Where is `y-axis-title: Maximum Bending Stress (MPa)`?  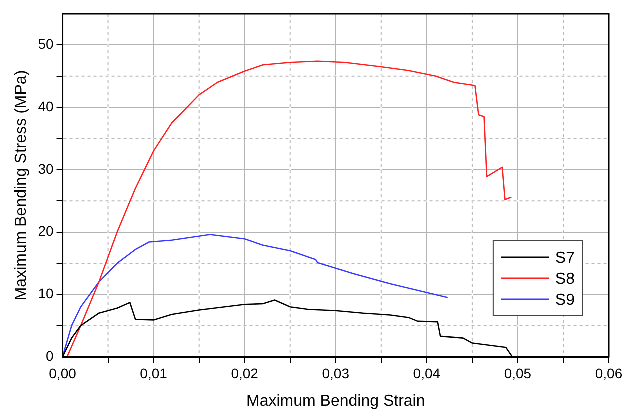 y-axis-title: Maximum Bending Stress (MPa) is located at coordinates (21, 185).